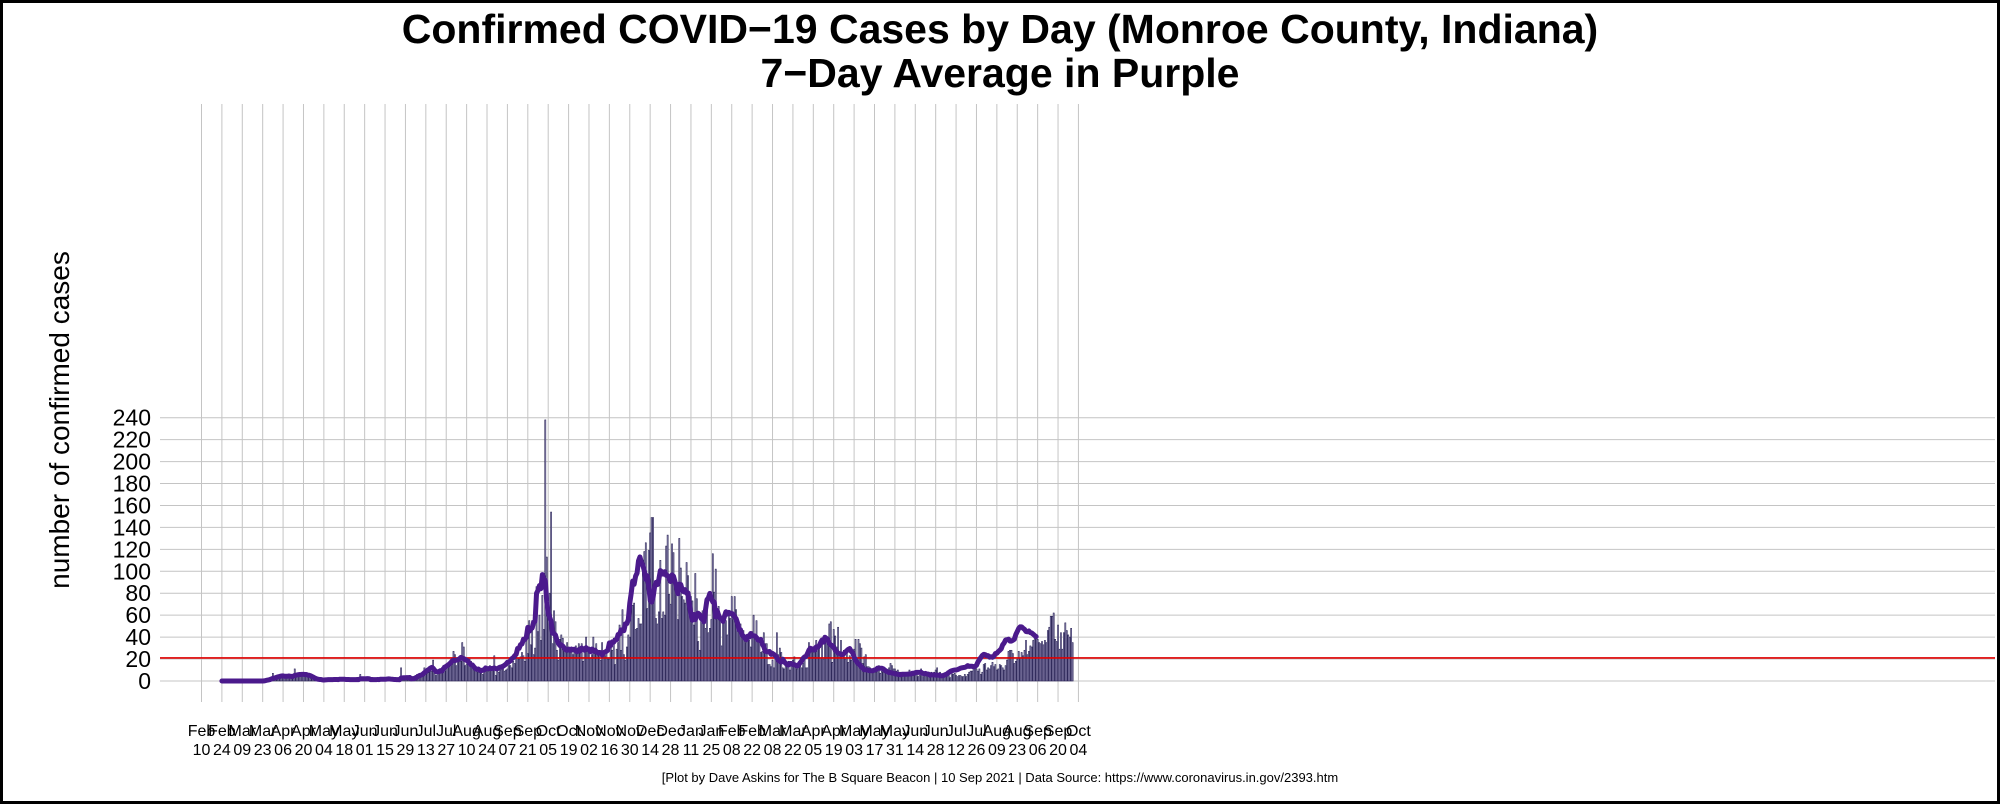 Image resolution: width=2000 pixels, height=804 pixels. I want to click on y-tick-label: 20, so click(138, 659).